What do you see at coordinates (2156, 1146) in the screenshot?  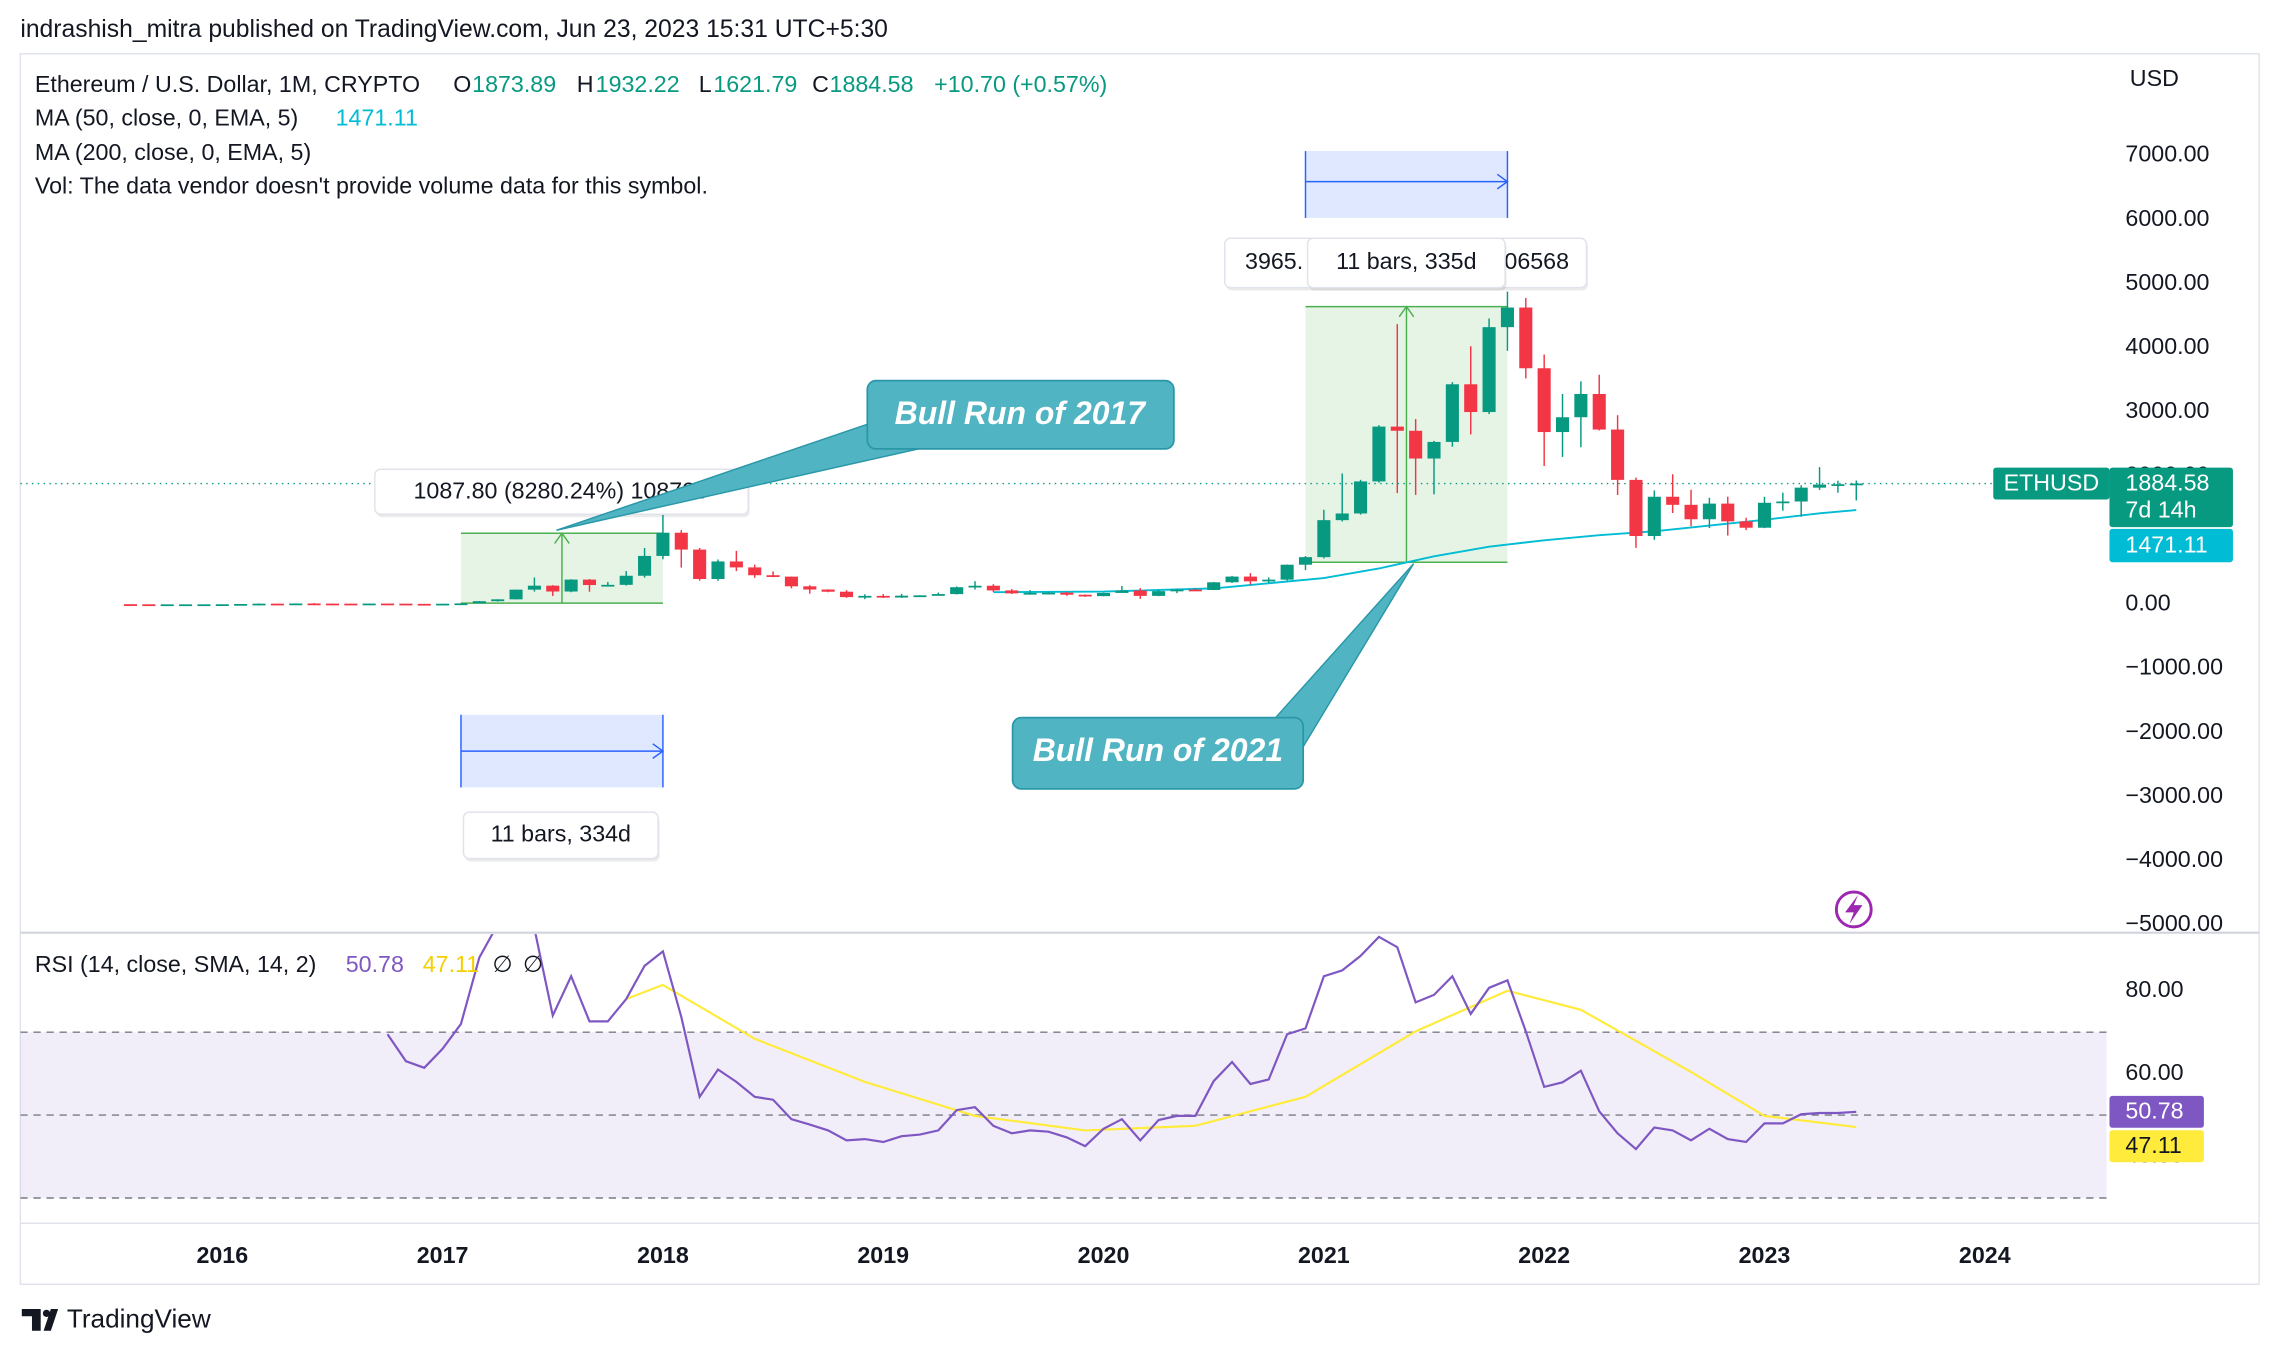 I see `rsi-sma-badge` at bounding box center [2156, 1146].